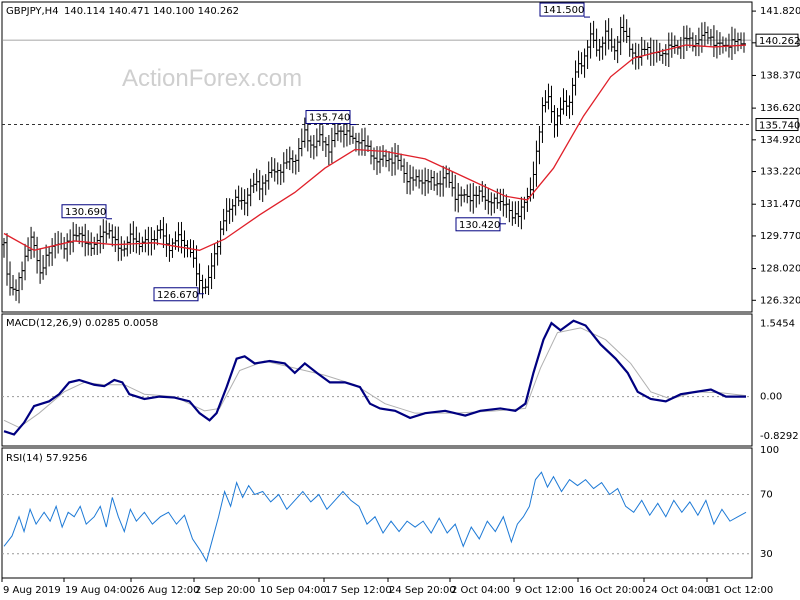 This screenshot has width=800, height=600. What do you see at coordinates (740, 590) in the screenshot?
I see `time-tick-label: 31 Oct 12:00` at bounding box center [740, 590].